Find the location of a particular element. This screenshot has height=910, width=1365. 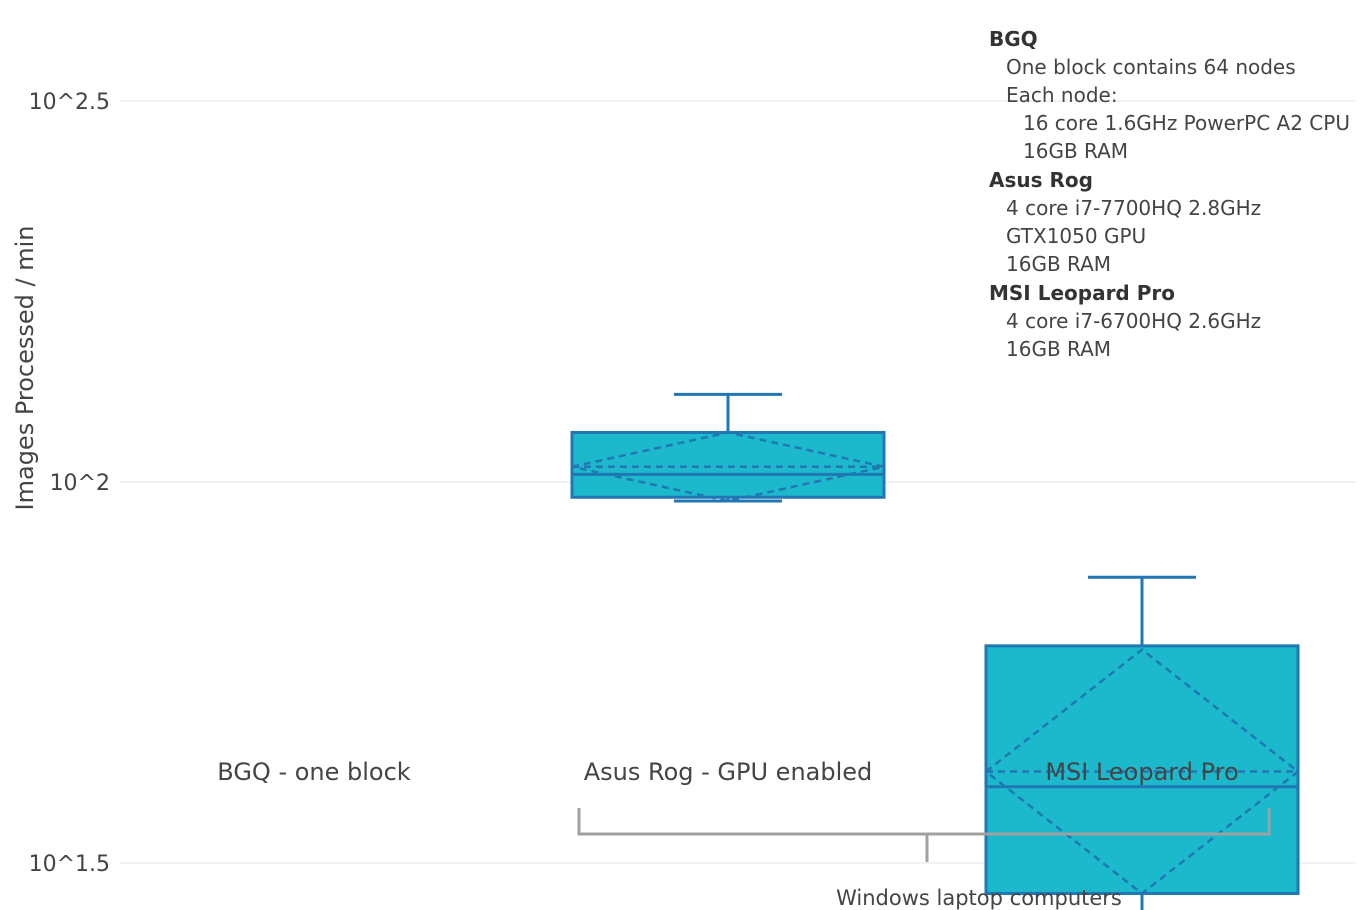

annotation-heading: MSI Leopard Pro is located at coordinates (1082, 293).